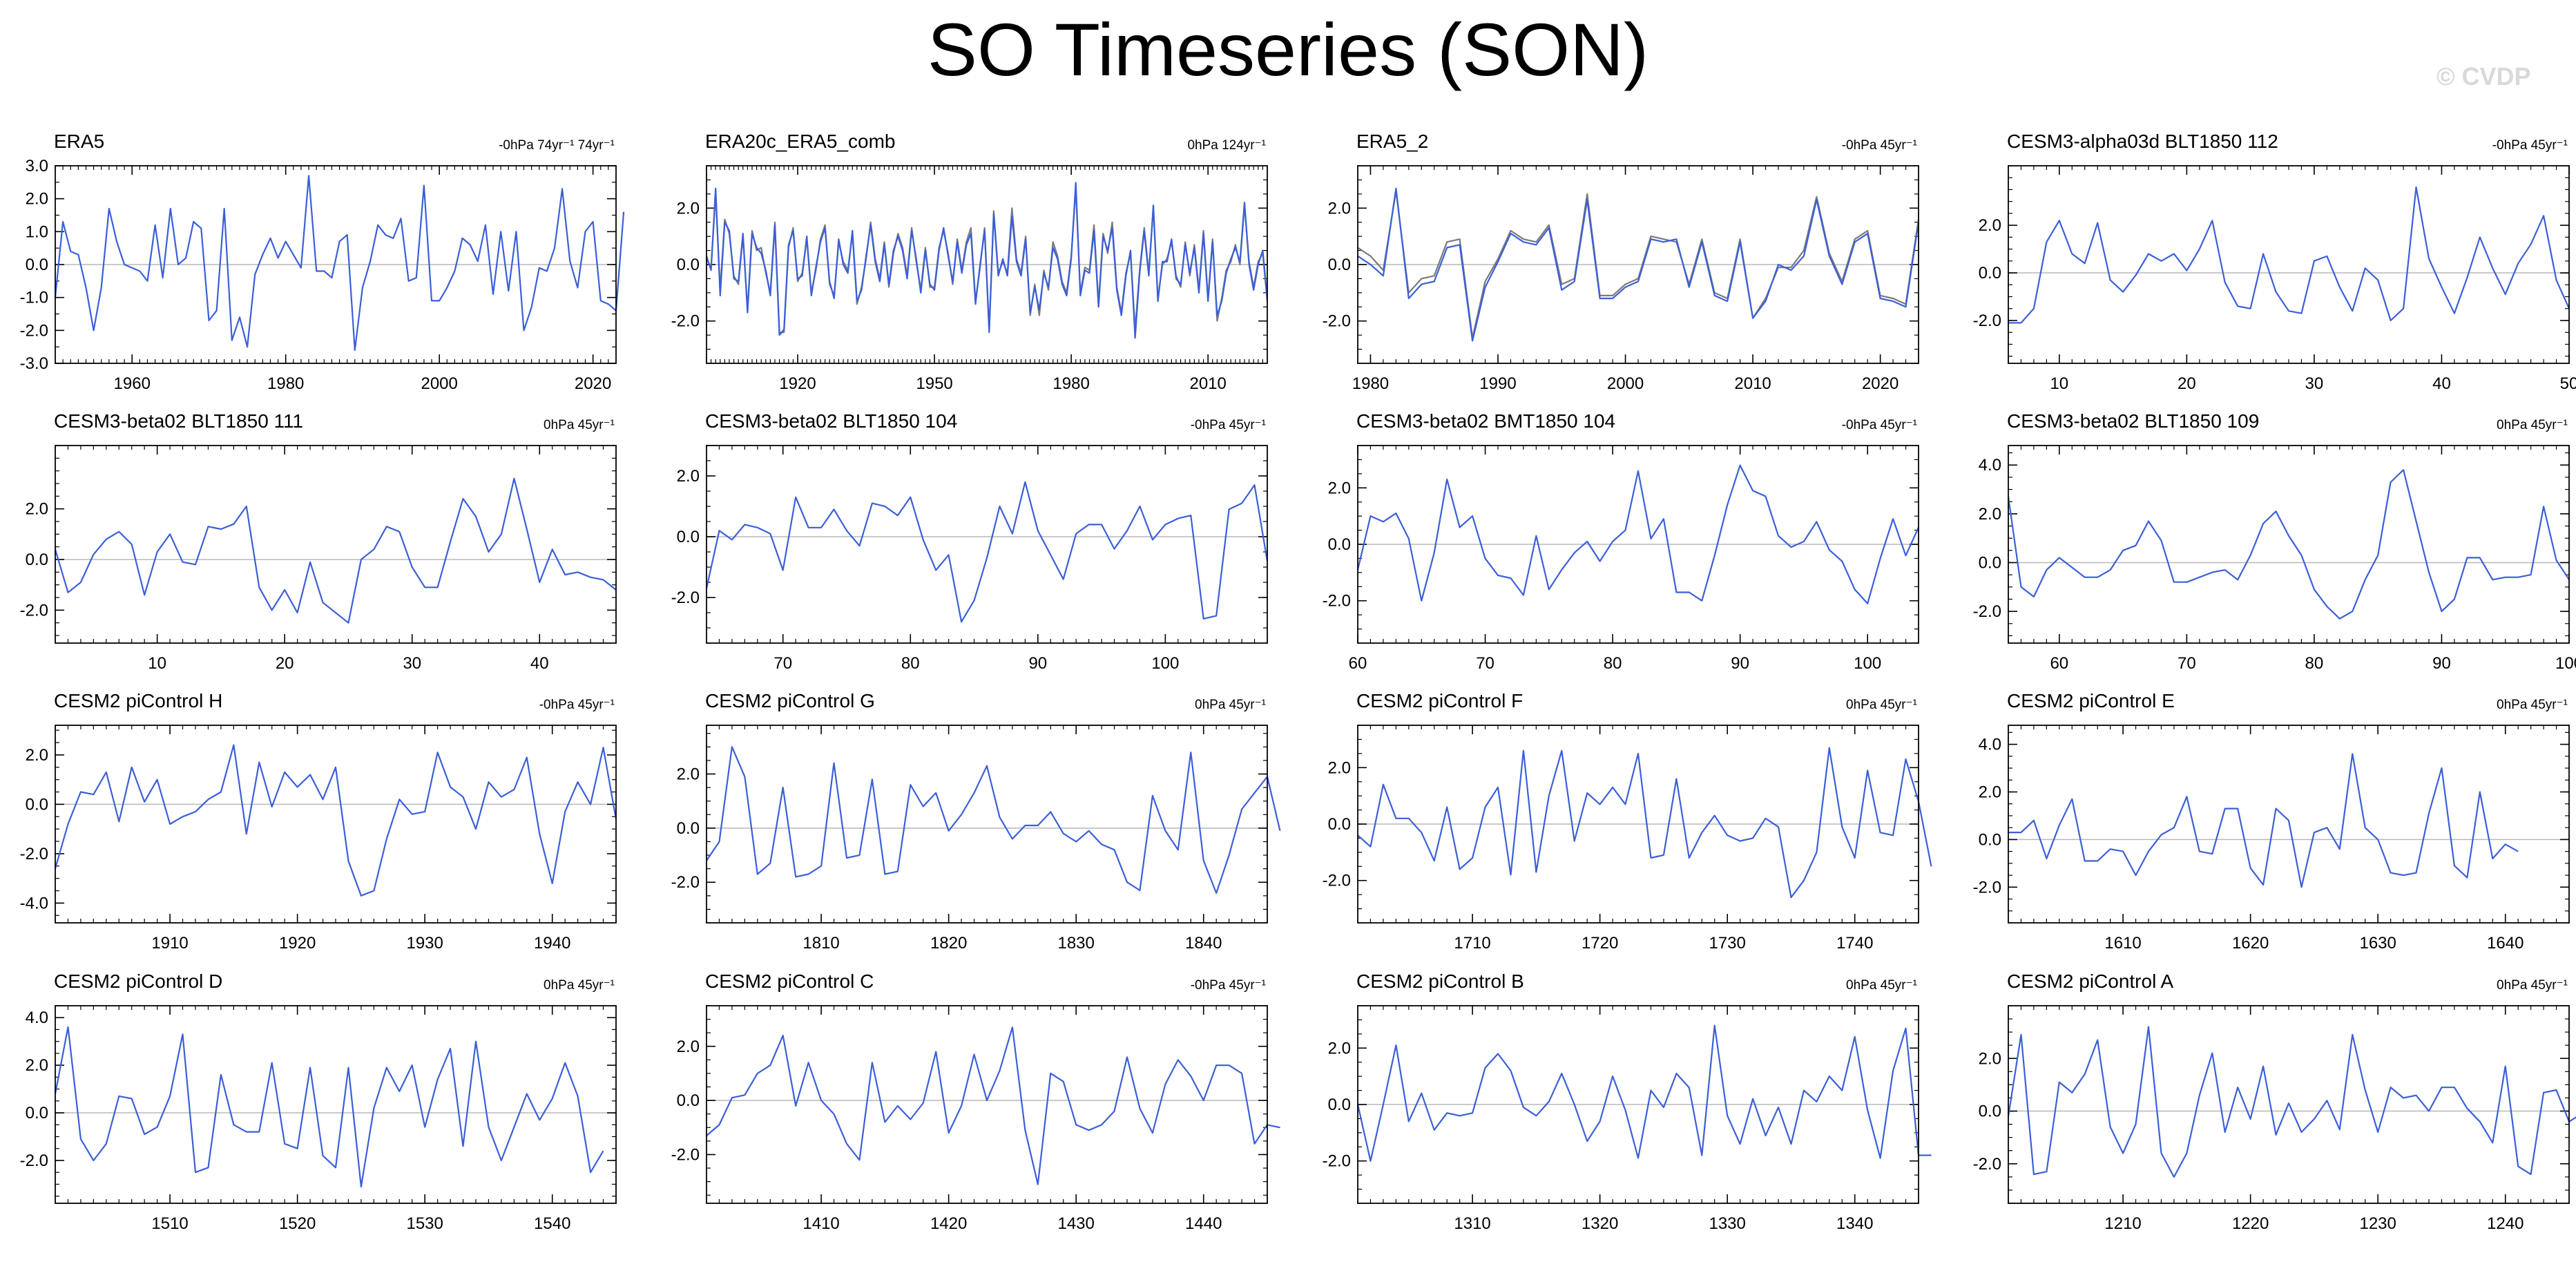  I want to click on x-tick-label: 70, so click(1485, 663).